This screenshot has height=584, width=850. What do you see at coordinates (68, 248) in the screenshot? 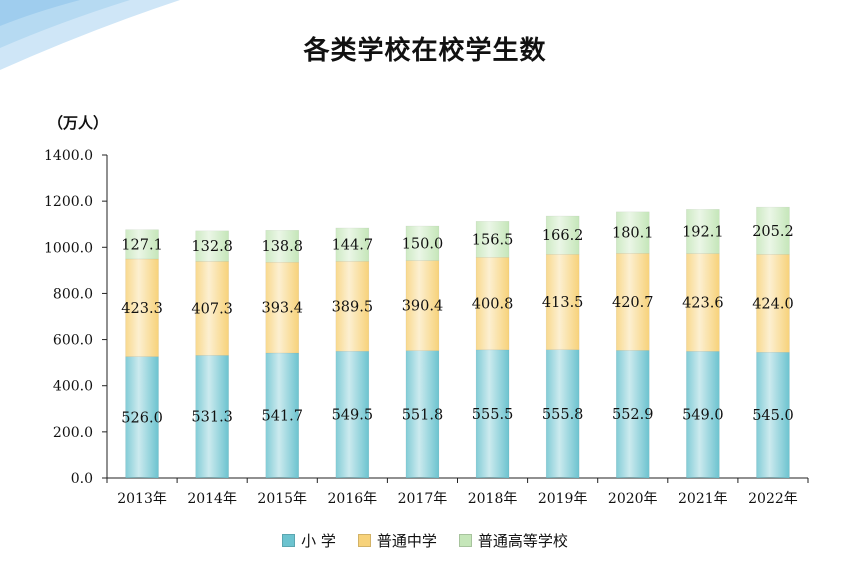
I see `y-tick-label: 1000.0` at bounding box center [68, 248].